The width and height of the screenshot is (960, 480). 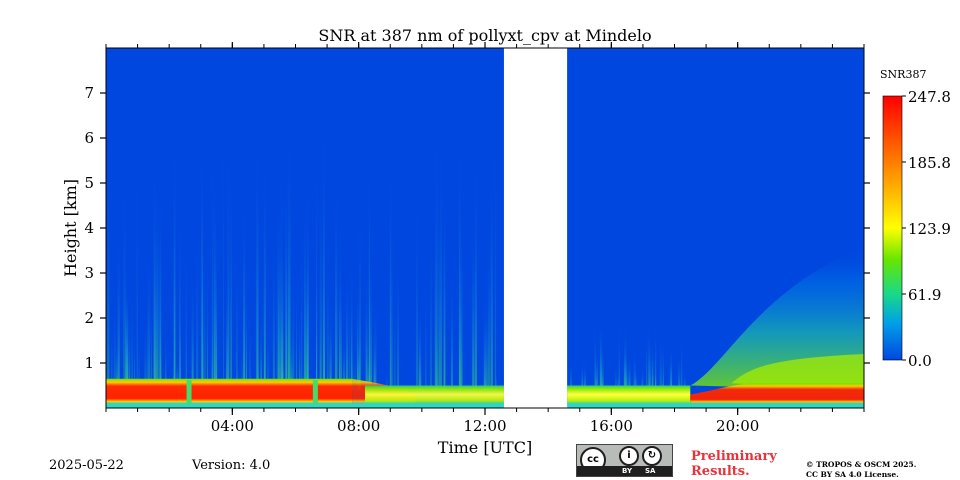 What do you see at coordinates (892, 228) in the screenshot?
I see `colorbar-gradient` at bounding box center [892, 228].